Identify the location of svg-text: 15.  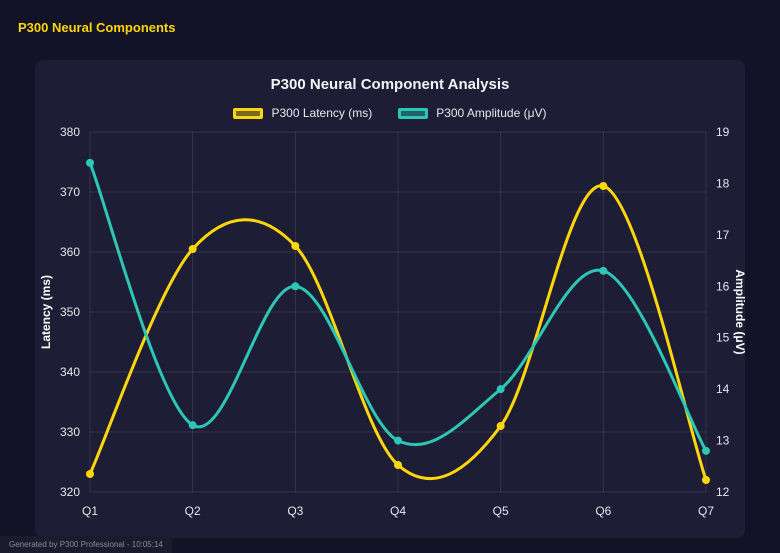
(723, 338).